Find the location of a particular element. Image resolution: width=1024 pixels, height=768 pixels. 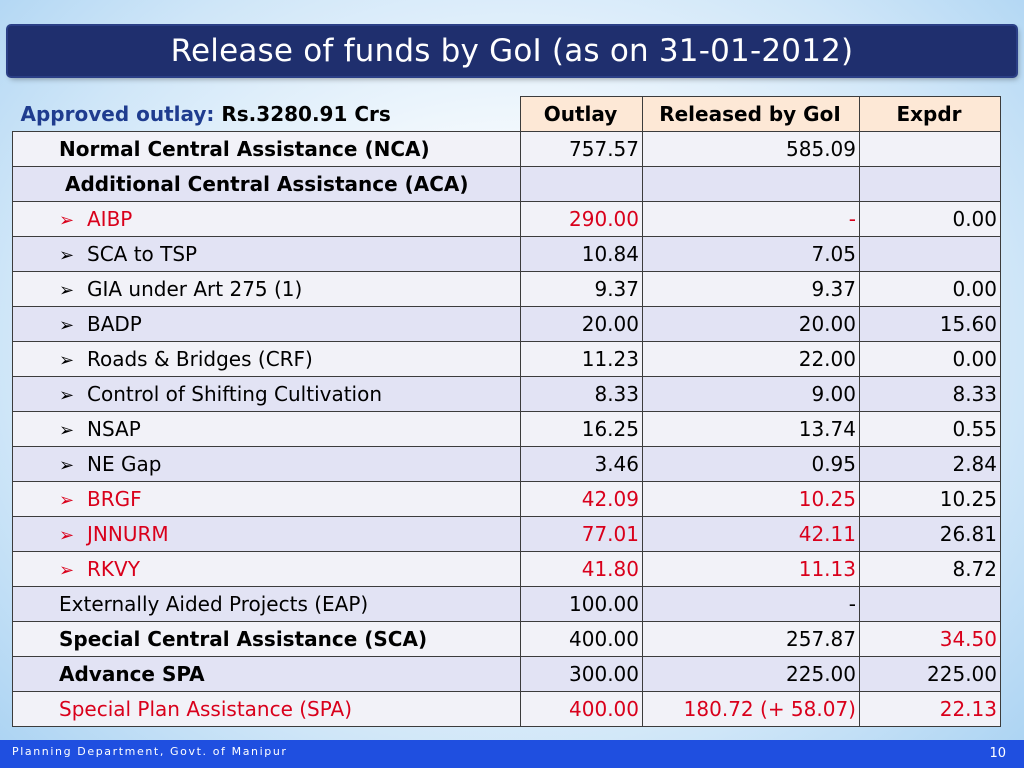

row-released: 11.13 is located at coordinates (751, 569).